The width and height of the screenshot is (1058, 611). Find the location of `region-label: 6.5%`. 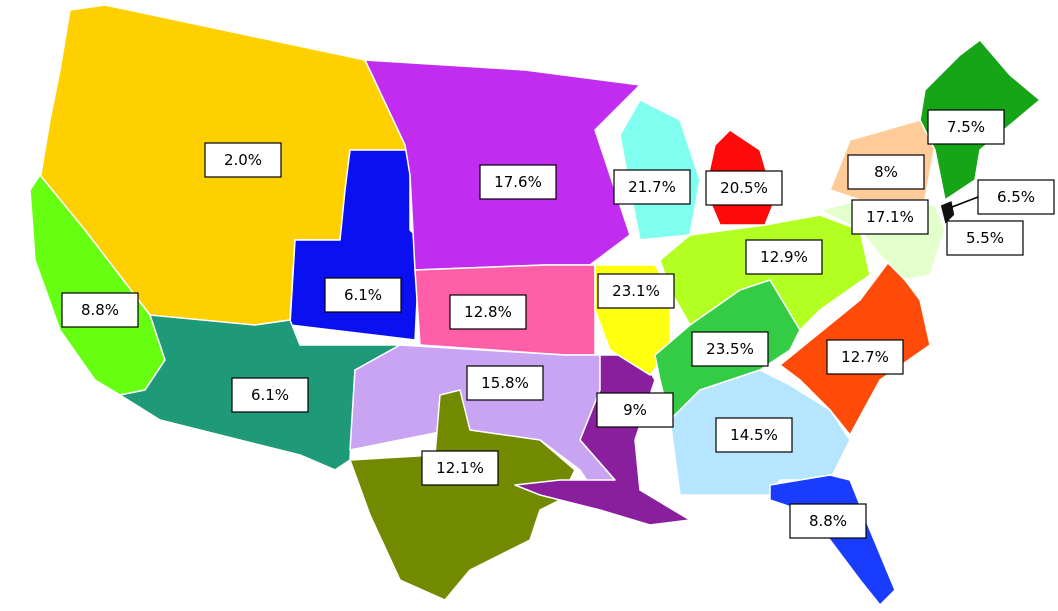

region-label: 6.5% is located at coordinates (1016, 197).